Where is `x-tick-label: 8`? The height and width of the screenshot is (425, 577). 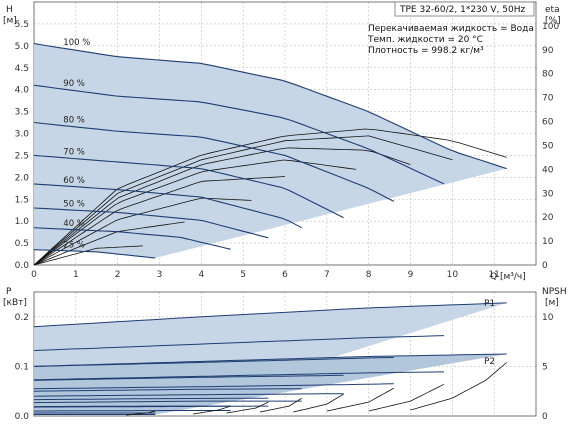 x-tick-label: 8 is located at coordinates (369, 275).